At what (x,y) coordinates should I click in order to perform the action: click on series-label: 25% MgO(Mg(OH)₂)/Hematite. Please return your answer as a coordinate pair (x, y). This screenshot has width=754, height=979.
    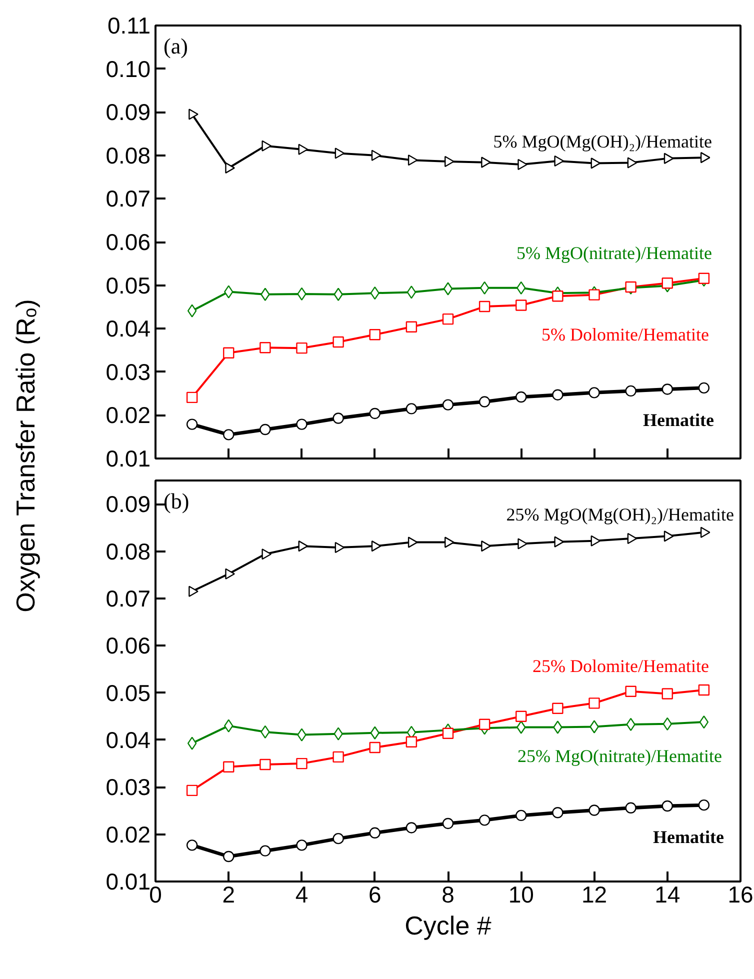
    Looking at the image, I should click on (620, 514).